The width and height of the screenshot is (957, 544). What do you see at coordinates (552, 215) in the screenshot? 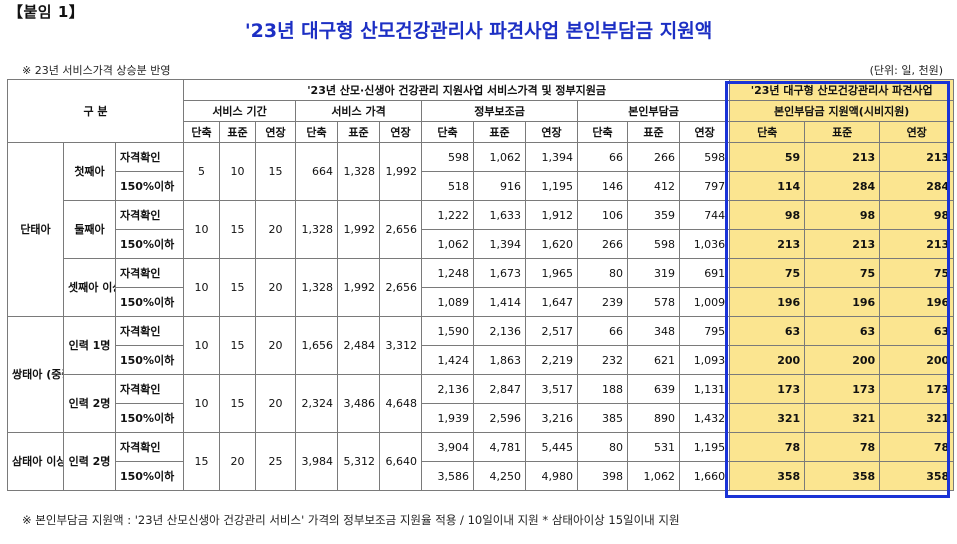
I see `gov-cell: 1,912` at bounding box center [552, 215].